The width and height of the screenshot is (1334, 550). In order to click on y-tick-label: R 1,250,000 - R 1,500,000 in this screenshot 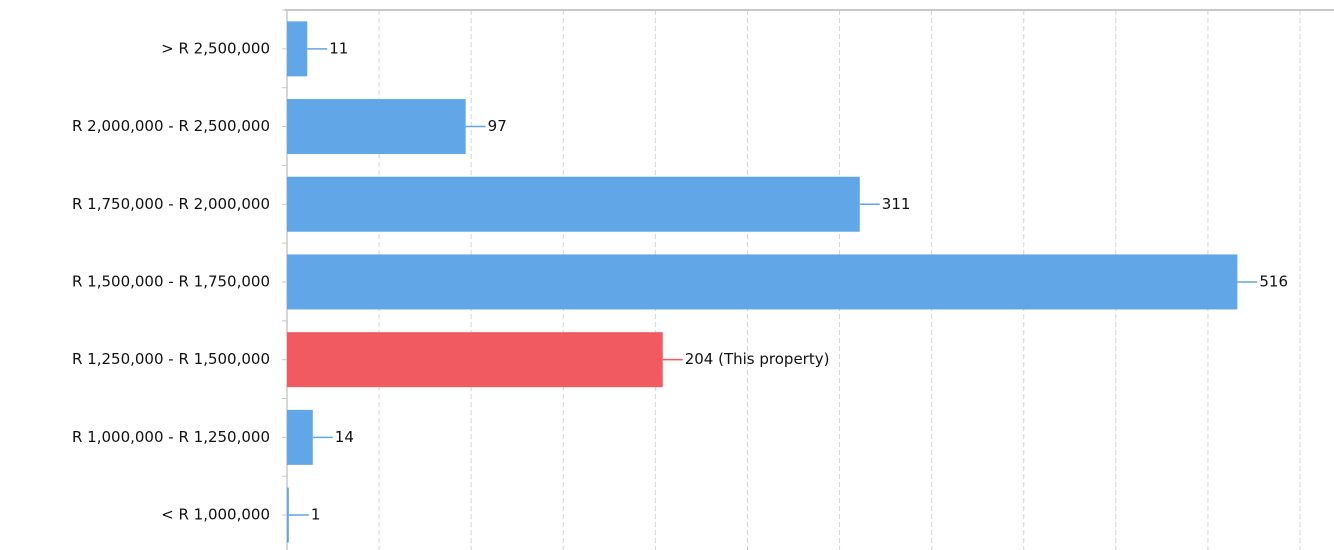, I will do `click(171, 359)`.